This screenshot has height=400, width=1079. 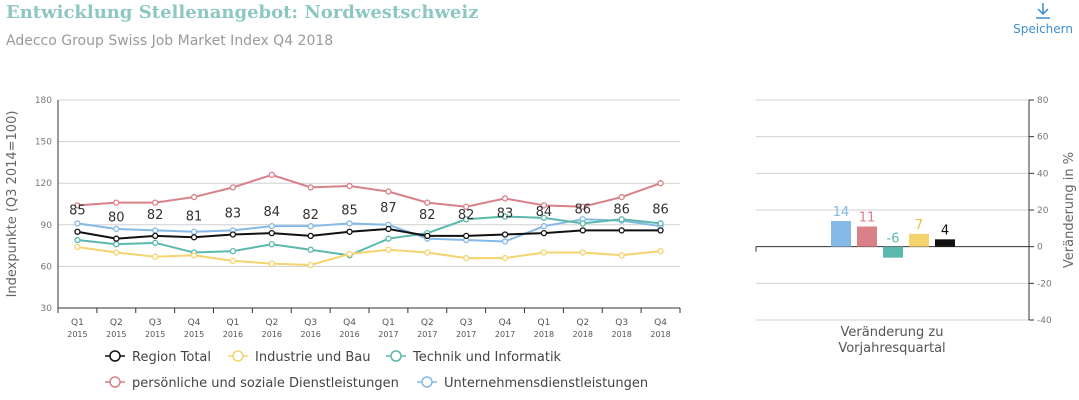 What do you see at coordinates (1043, 11) in the screenshot?
I see `download-icon` at bounding box center [1043, 11].